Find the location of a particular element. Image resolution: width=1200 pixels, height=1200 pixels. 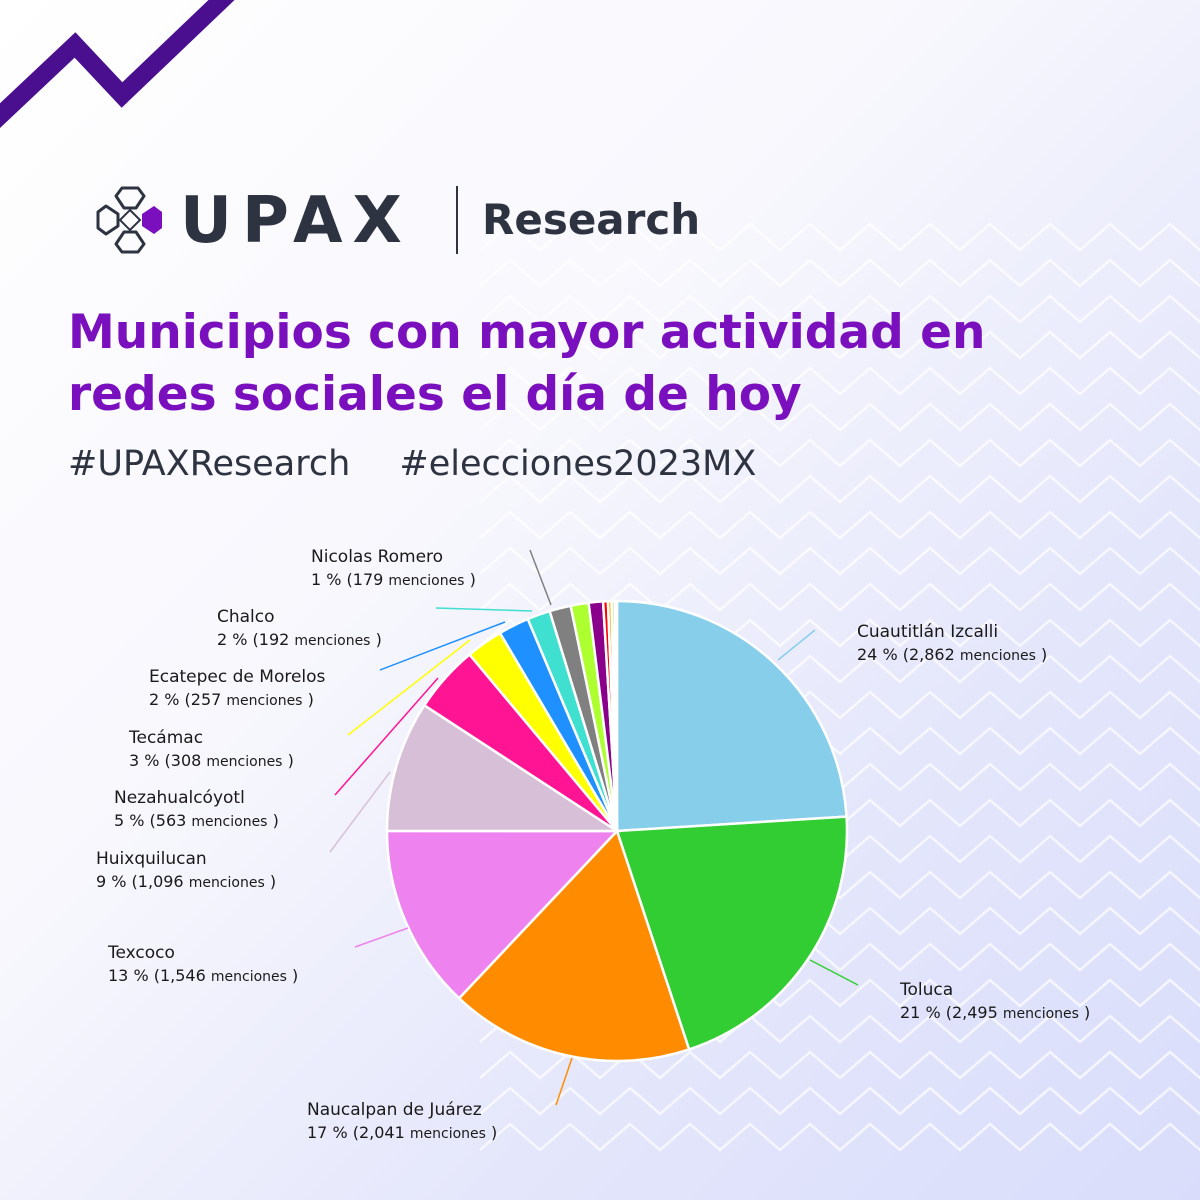

hashtags: #UPAXResearch #elecciones2023MX is located at coordinates (427, 464).